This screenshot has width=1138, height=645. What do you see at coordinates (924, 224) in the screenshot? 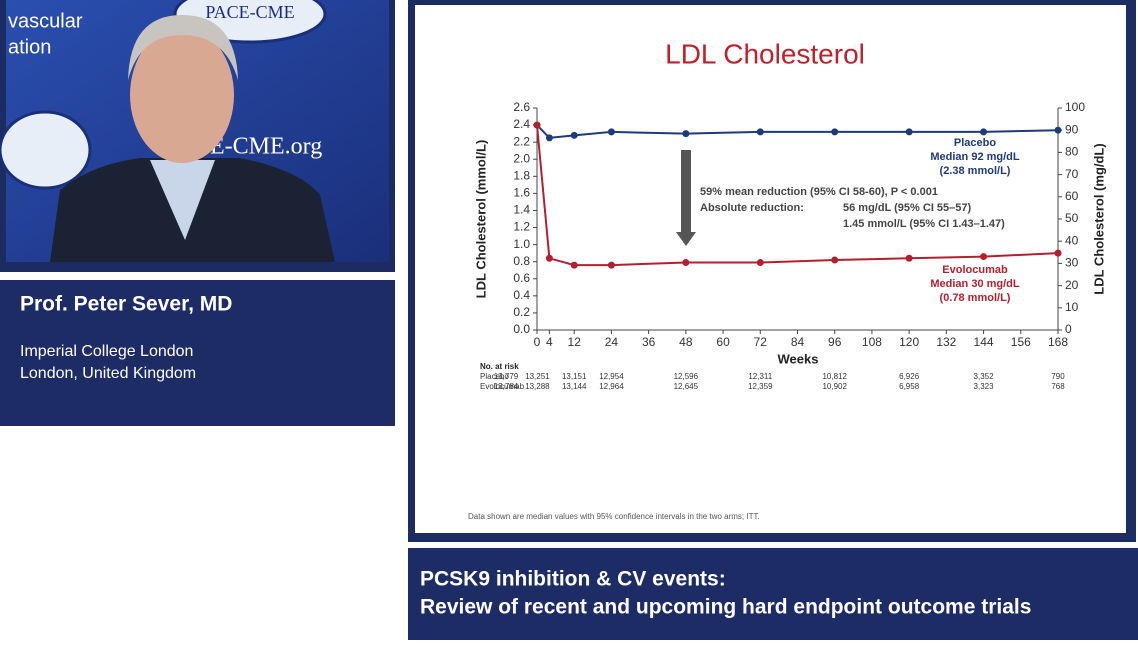
I see `annotation: 1.45 mmol/L (95% CI 1.43–1.47)` at bounding box center [924, 224].